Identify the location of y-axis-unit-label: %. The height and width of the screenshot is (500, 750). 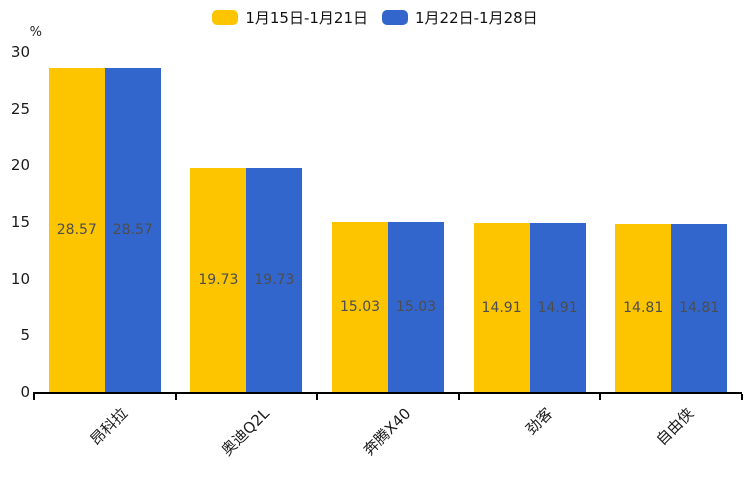
(35, 32).